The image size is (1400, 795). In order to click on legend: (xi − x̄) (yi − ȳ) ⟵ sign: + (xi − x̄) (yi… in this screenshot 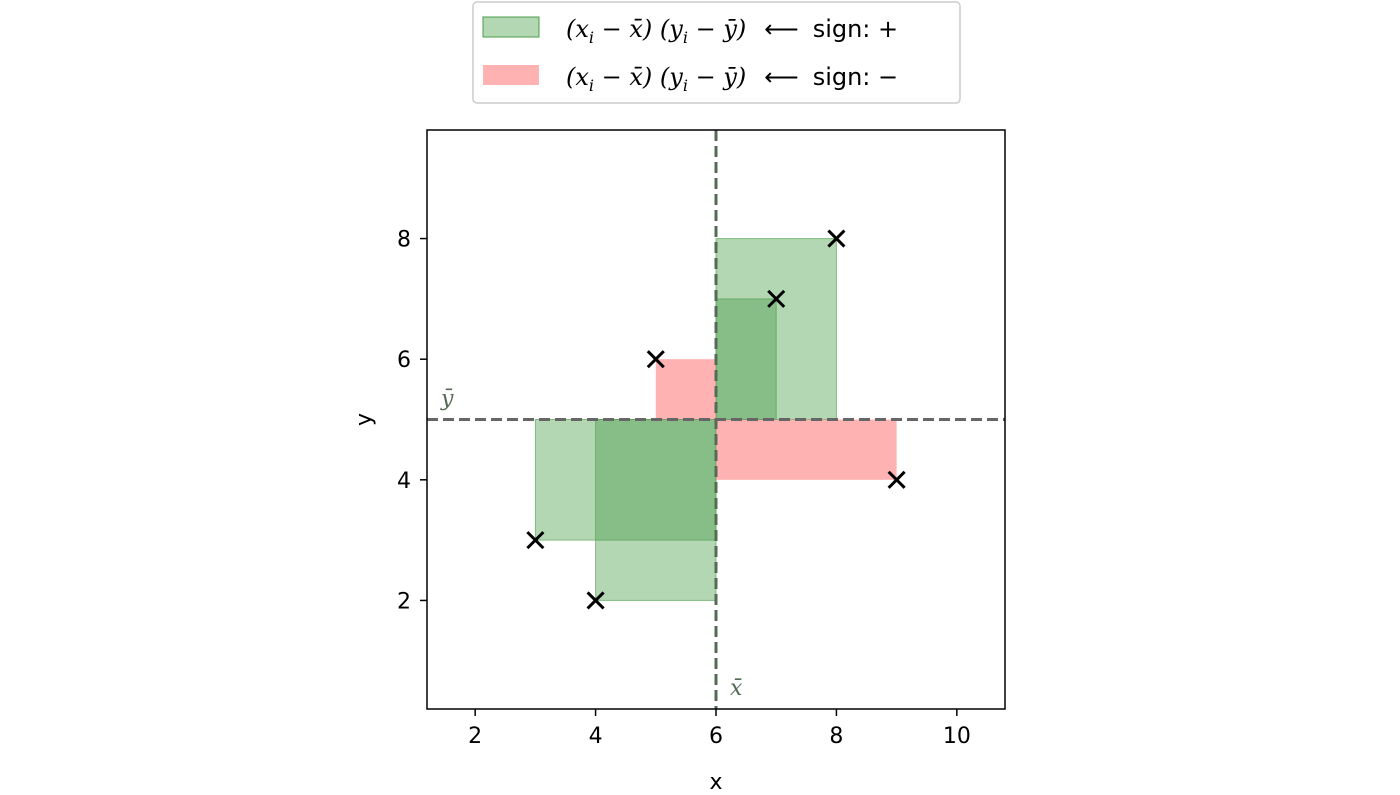, I will do `click(716, 52)`.